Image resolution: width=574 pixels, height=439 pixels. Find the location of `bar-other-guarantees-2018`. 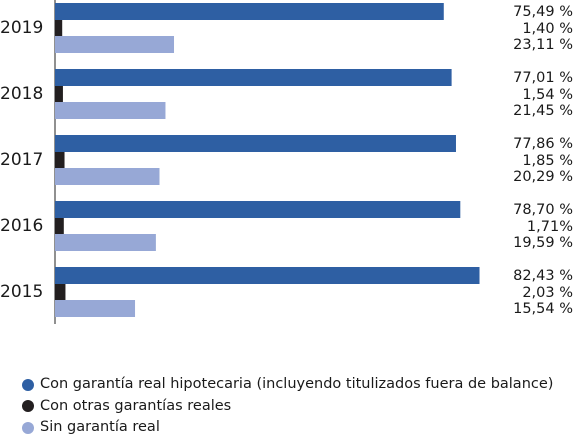

bar-other-guarantees-2018 is located at coordinates (59, 94).